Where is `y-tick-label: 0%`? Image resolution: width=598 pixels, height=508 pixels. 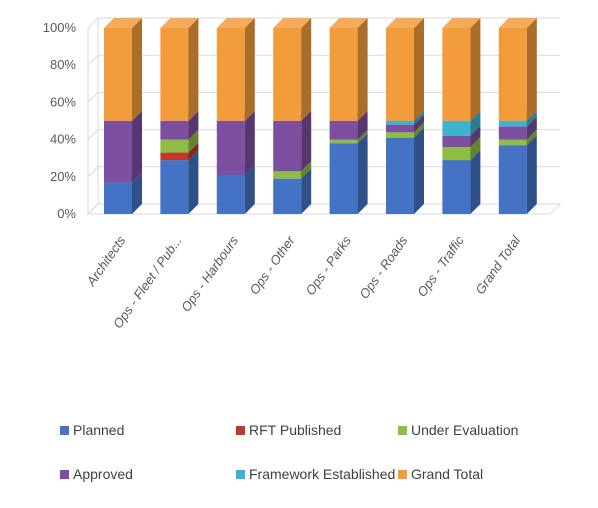
y-tick-label: 0% is located at coordinates (66, 213).